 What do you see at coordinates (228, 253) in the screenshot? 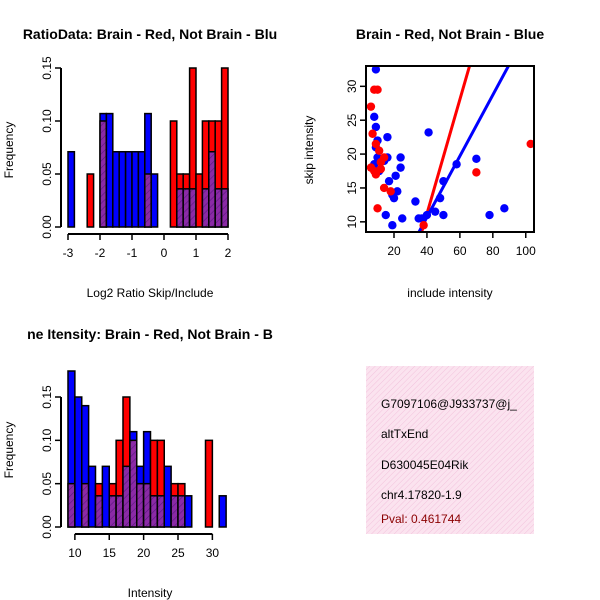
I see `ratio-hist-x-tick-label: 2` at bounding box center [228, 253].